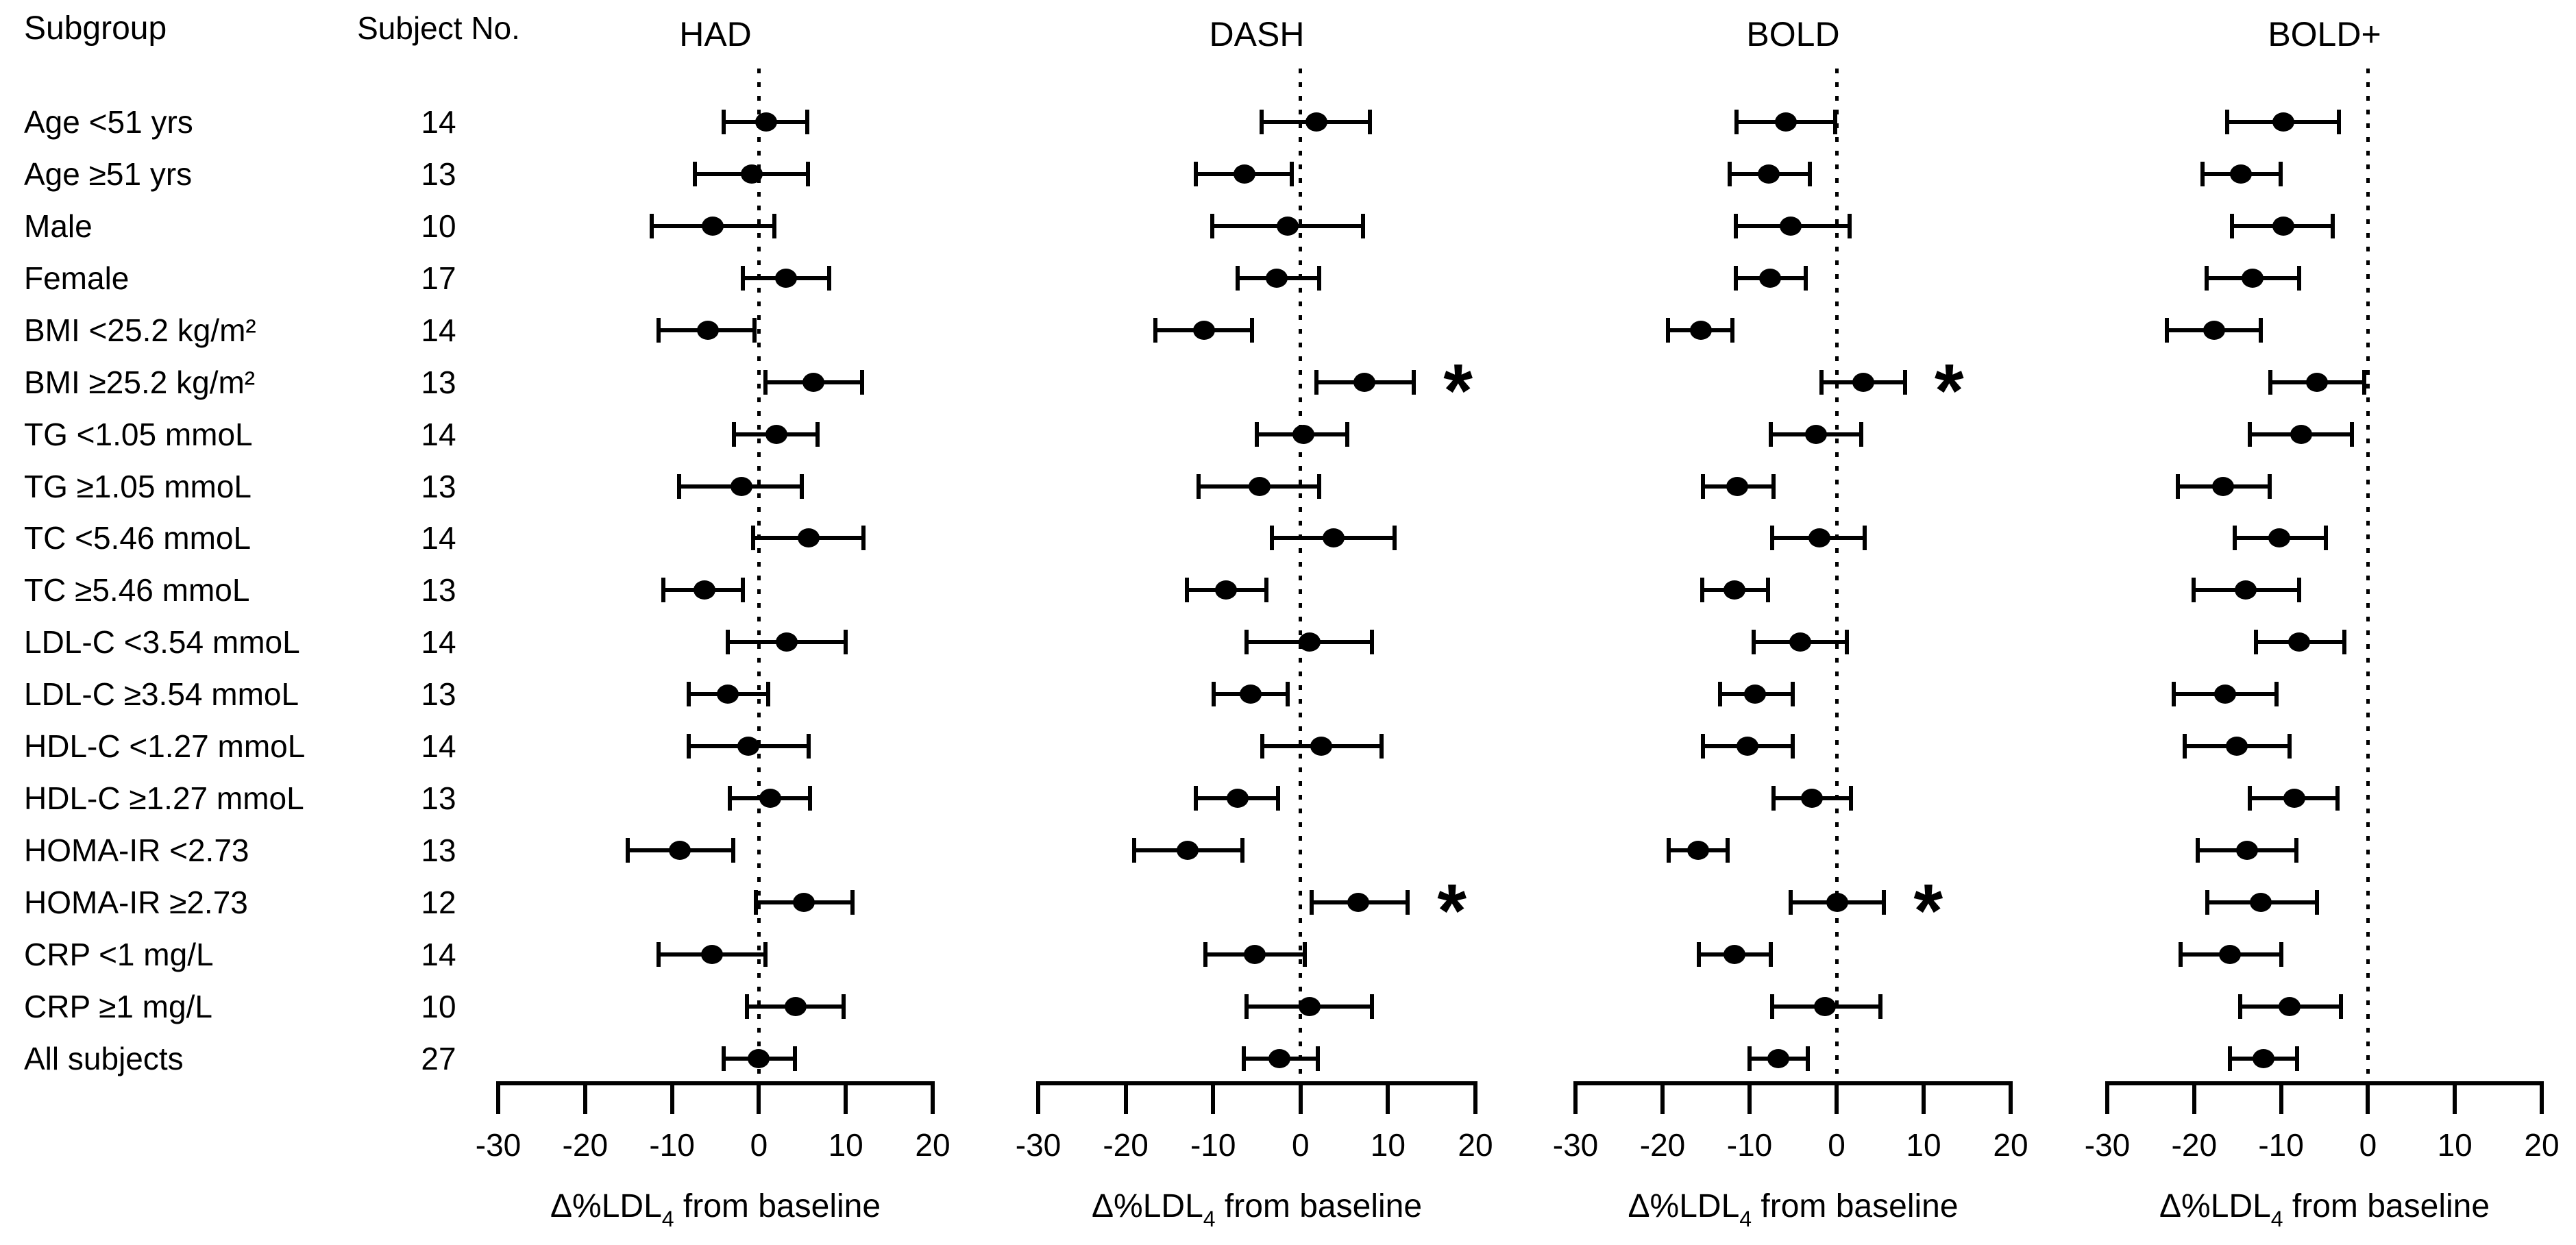  I want to click on significance-asterisk: *, so click(1458, 390).